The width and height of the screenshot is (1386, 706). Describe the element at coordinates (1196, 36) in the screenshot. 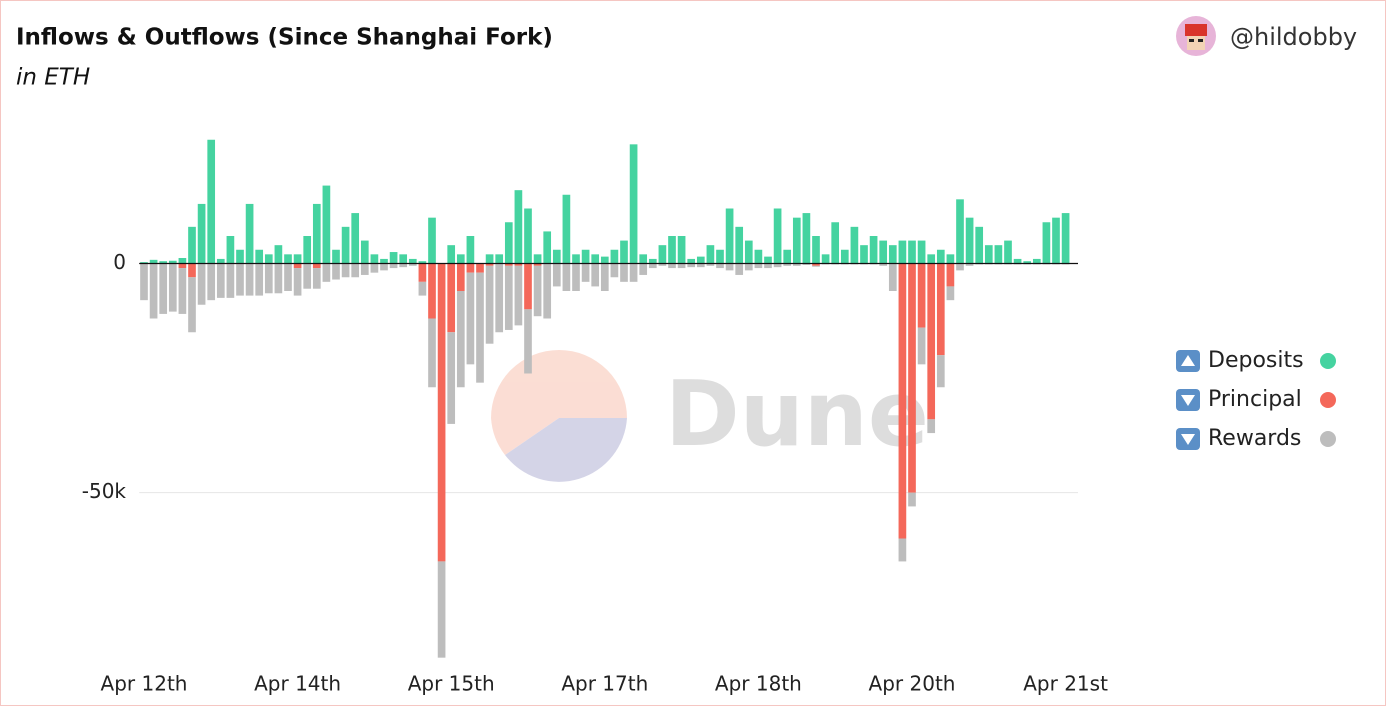

I see `avatar` at that location.